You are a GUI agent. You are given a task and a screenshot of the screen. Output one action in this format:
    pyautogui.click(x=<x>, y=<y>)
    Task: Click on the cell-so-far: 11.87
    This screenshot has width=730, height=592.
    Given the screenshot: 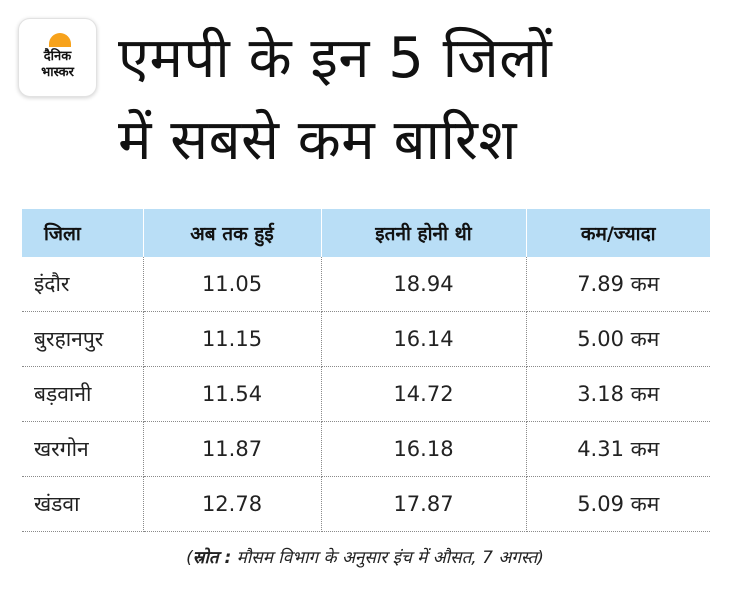 What is the action you would take?
    pyautogui.click(x=232, y=449)
    